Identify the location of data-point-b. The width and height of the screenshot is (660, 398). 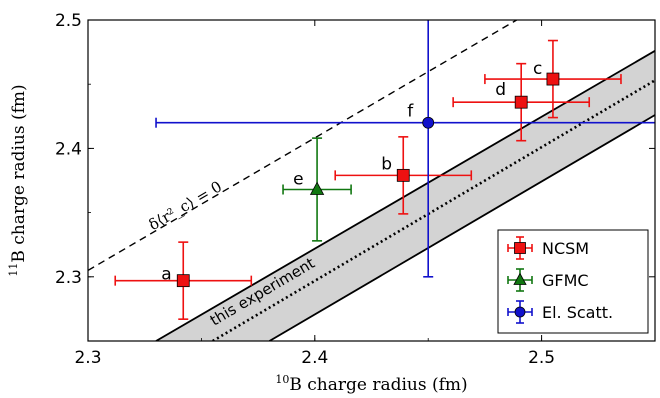
(403, 175).